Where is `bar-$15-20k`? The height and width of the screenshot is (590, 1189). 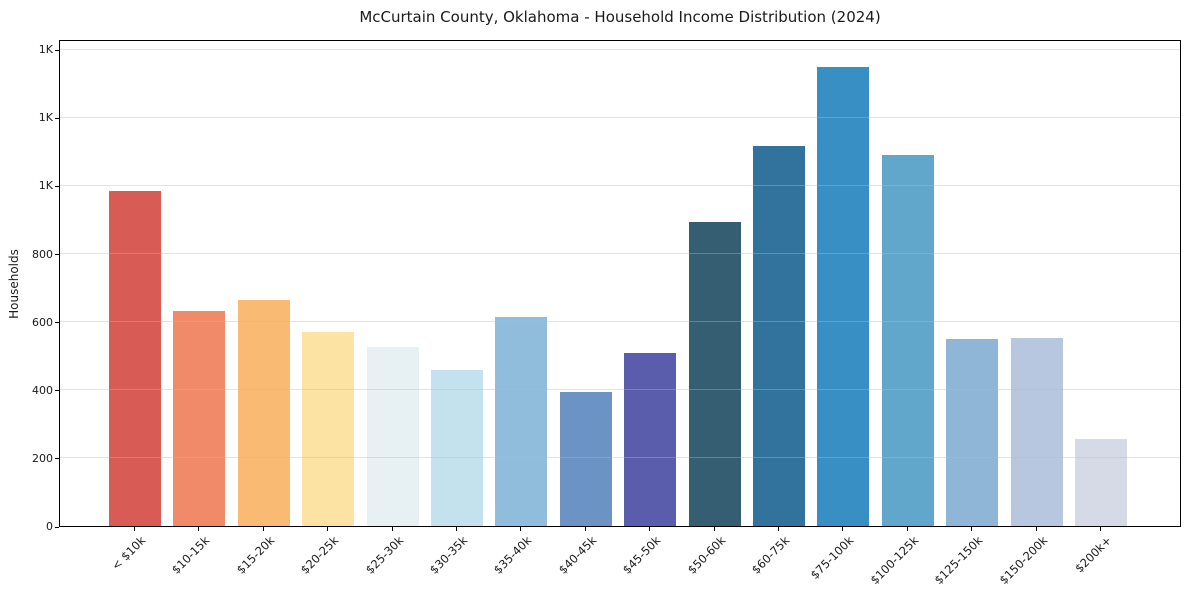 bar-$15-20k is located at coordinates (263, 413).